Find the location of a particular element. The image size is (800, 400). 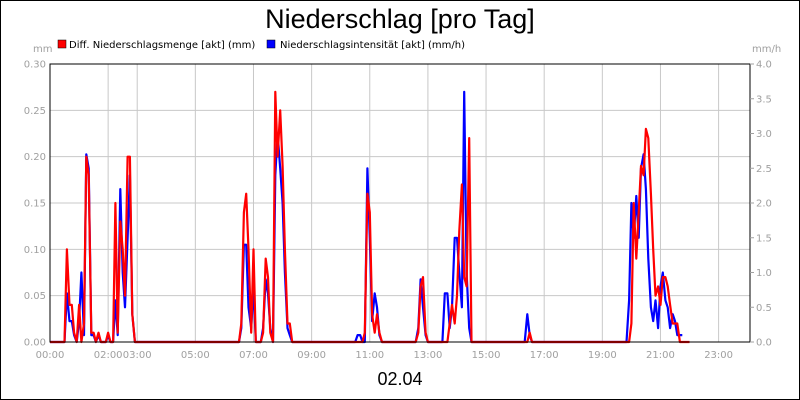

y-right-tick-label: 2.0 is located at coordinates (764, 204).